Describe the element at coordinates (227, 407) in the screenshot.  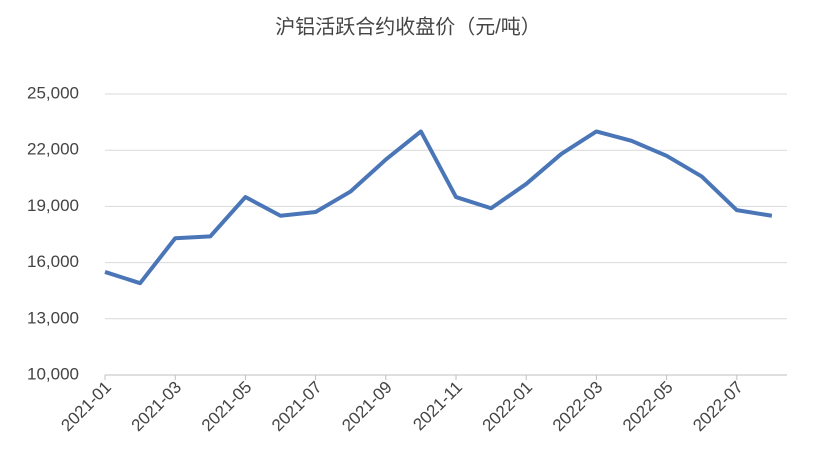
I see `x-tick-label: 2021-05` at that location.